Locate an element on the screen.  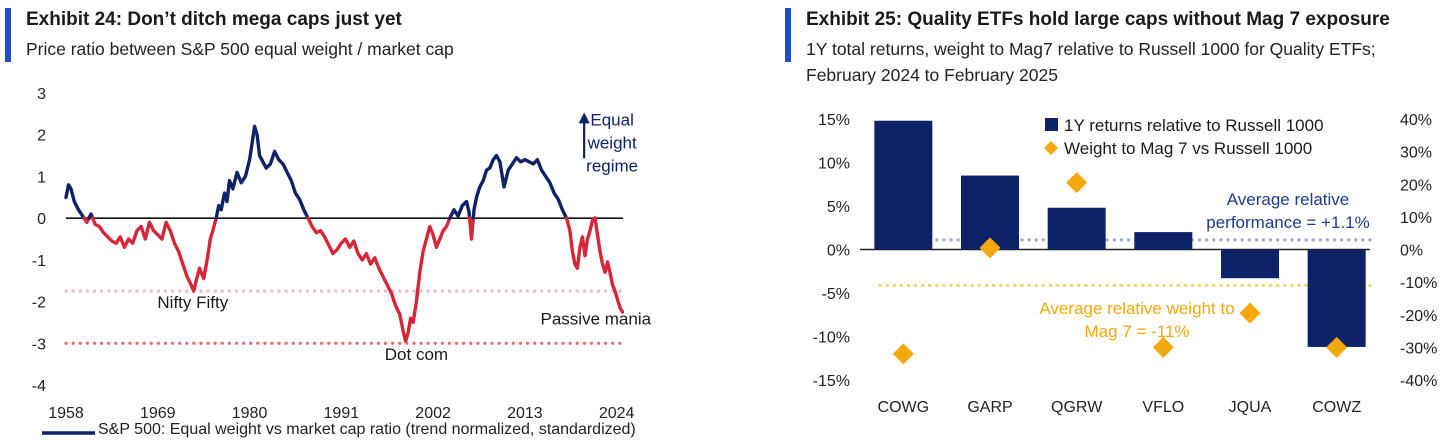
legend-bar-label: 1Y returns relative to Russell 1000 is located at coordinates (1194, 125).